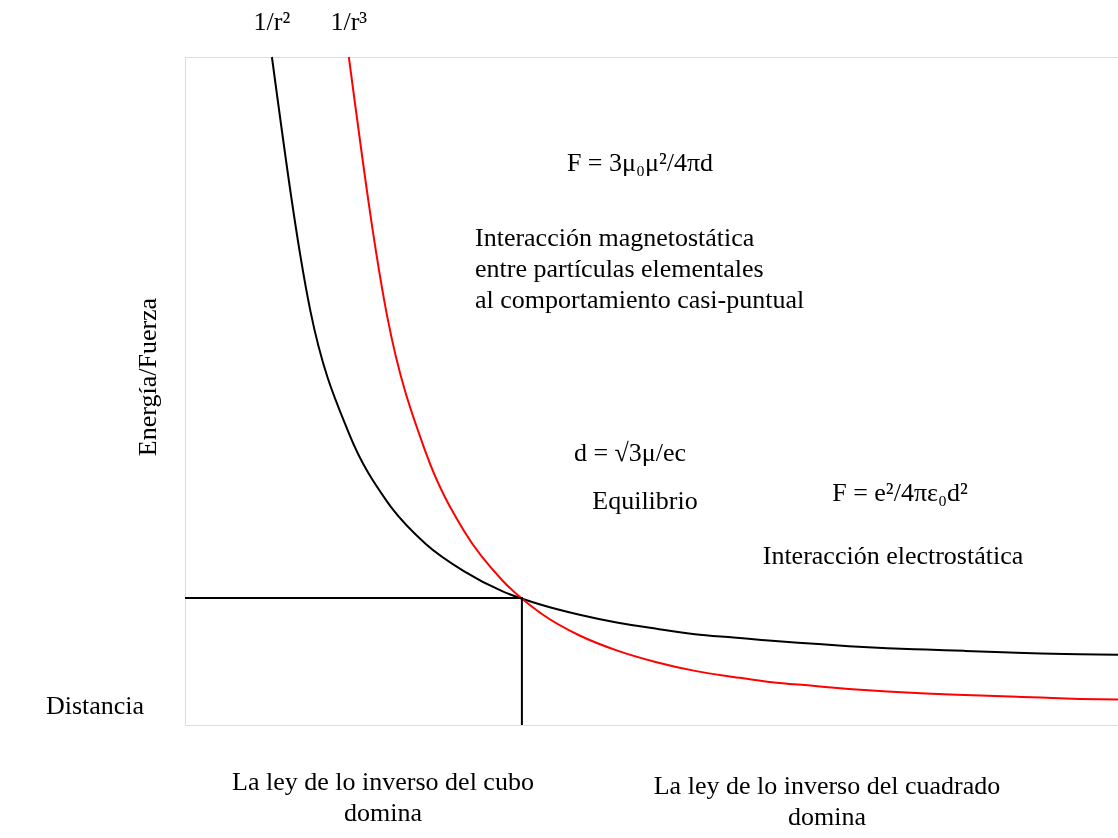 The width and height of the screenshot is (1118, 838). What do you see at coordinates (645, 500) in the screenshot?
I see `annotation: Equilibrio` at bounding box center [645, 500].